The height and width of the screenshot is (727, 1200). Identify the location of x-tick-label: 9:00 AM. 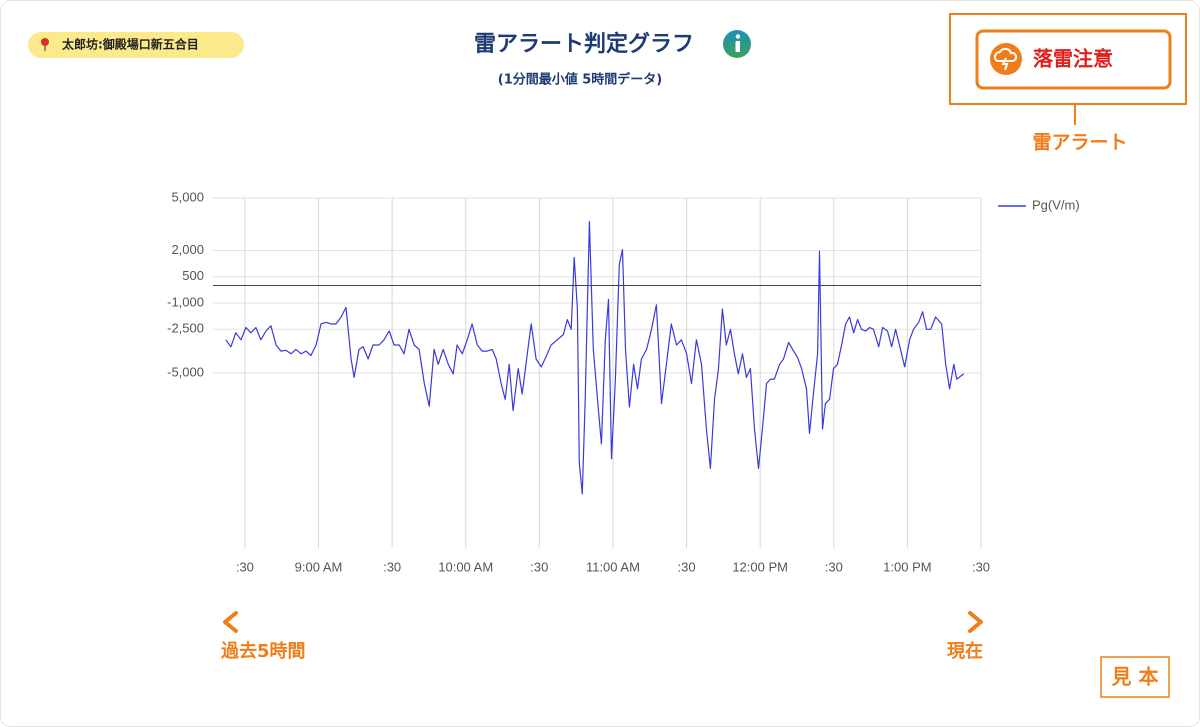
(319, 566).